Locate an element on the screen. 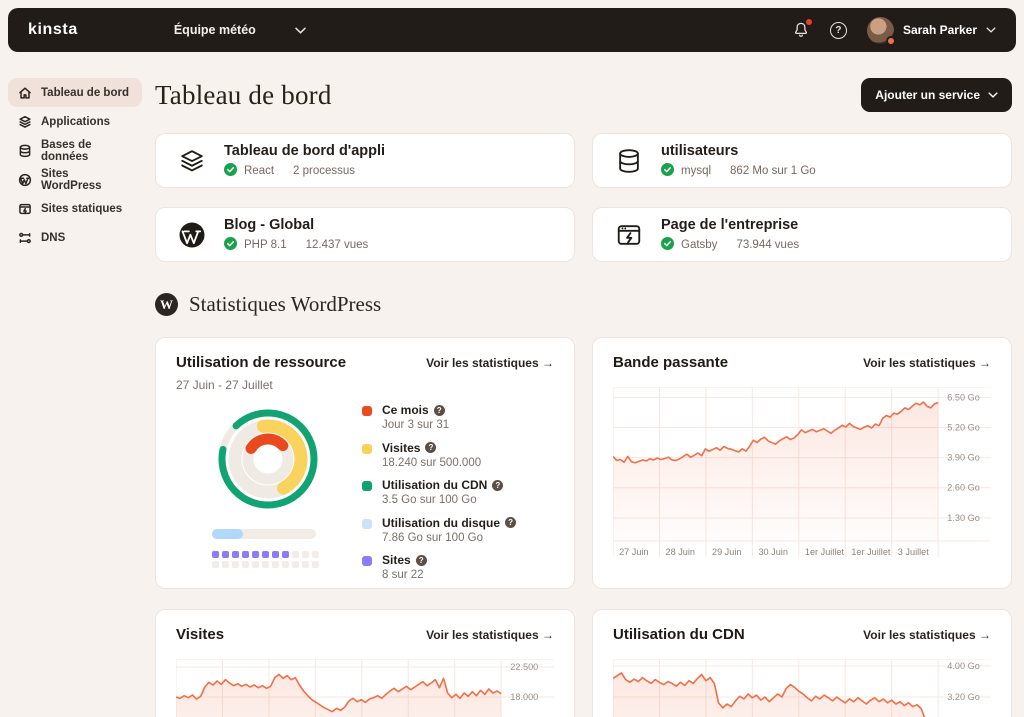  service-metric: 73.944 vues is located at coordinates (768, 244).